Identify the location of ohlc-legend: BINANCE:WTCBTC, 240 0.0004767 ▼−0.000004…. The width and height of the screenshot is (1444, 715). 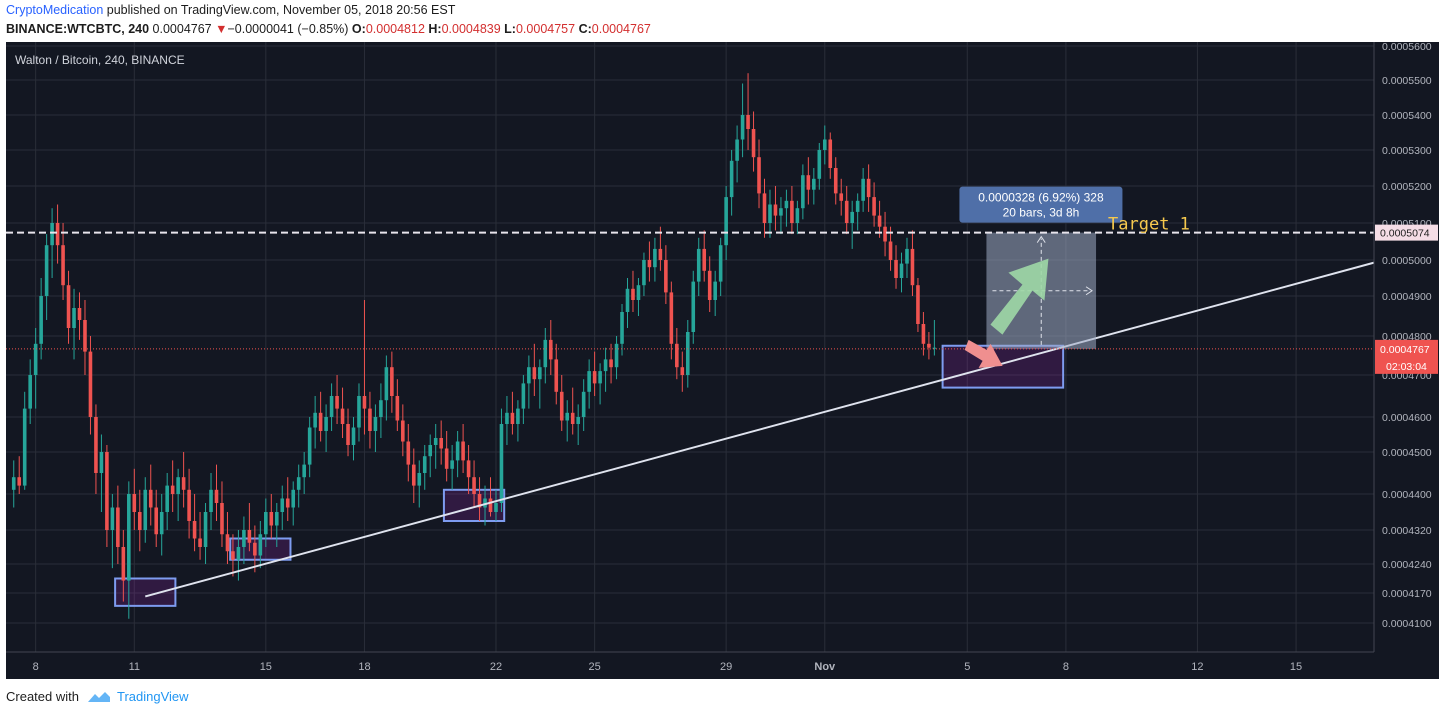
(328, 29).